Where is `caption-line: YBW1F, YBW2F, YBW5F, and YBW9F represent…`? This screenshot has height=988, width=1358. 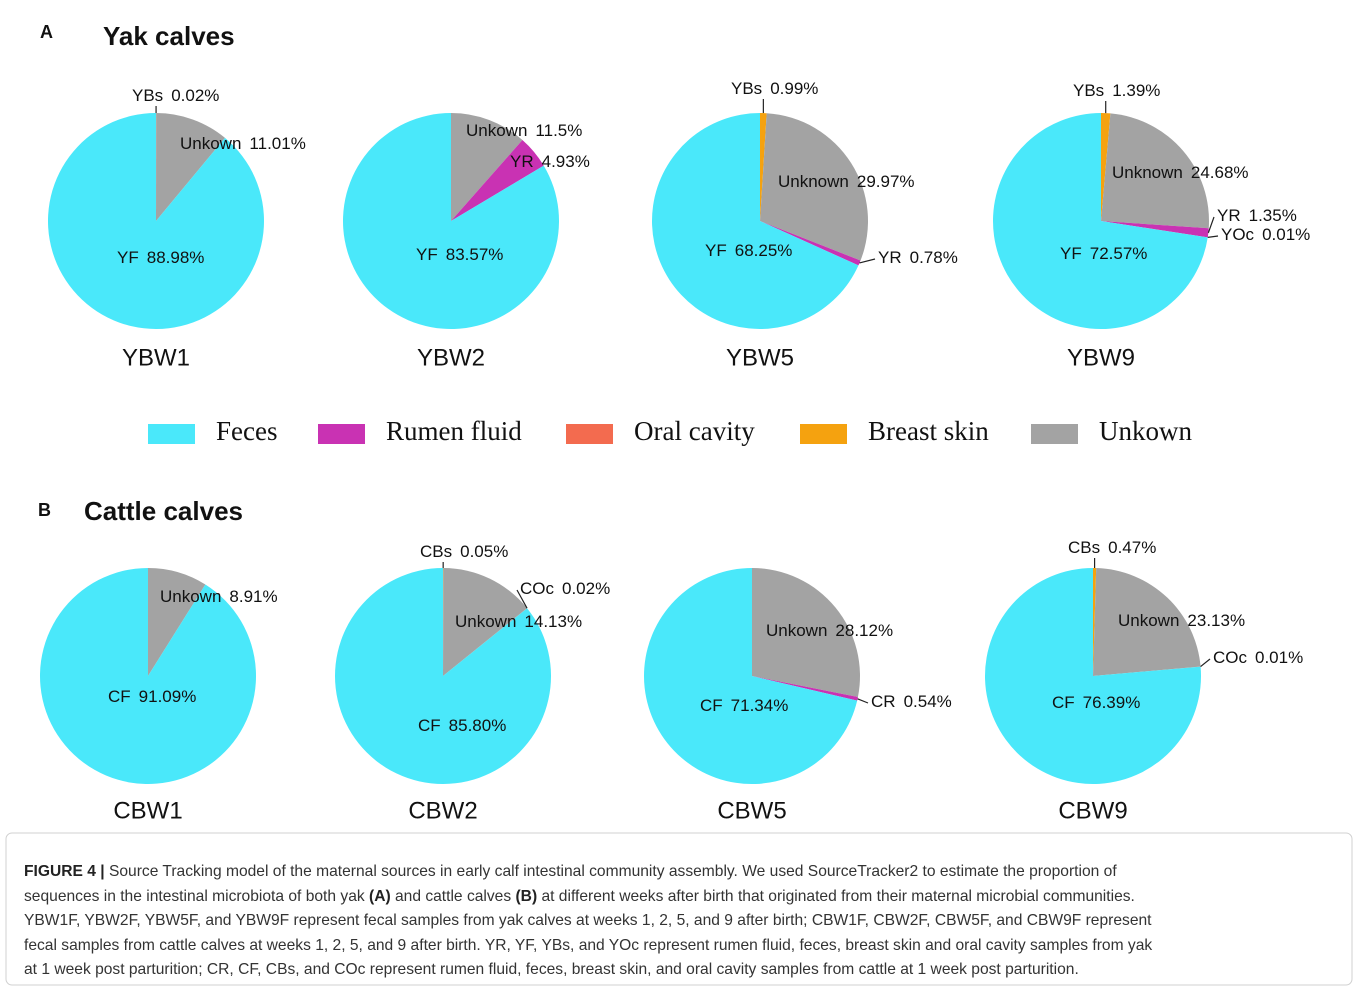 caption-line: YBW1F, YBW2F, YBW5F, and YBW9F represent… is located at coordinates (588, 920).